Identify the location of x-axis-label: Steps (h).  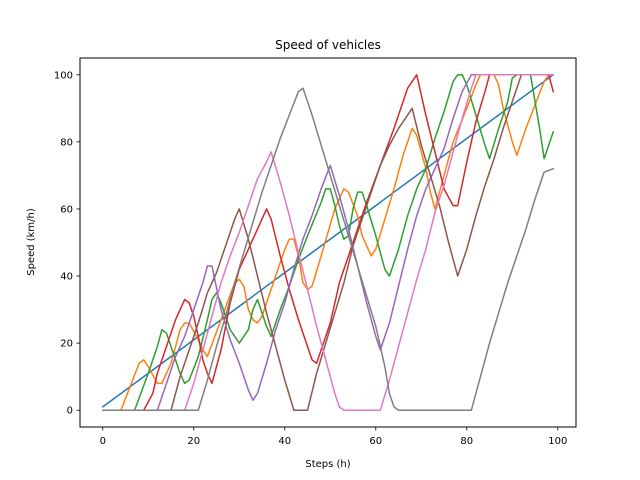
(327, 464).